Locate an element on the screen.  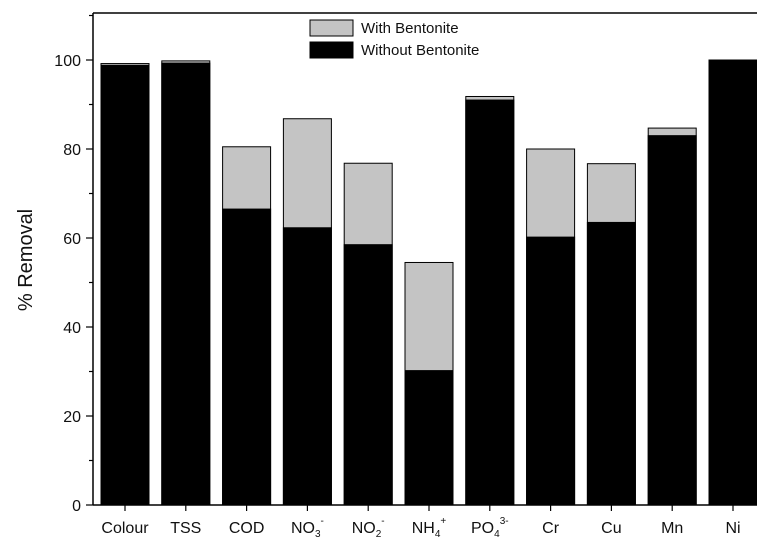
x-tick-label-3: NO3- is located at coordinates (307, 528).